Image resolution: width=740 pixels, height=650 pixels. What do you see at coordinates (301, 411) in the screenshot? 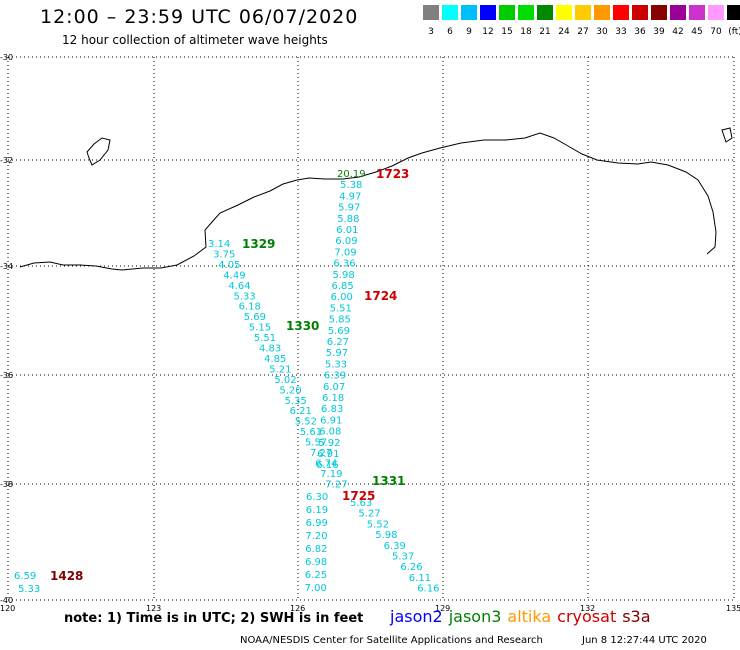
I see `jason3-swh-value: 6.21` at bounding box center [301, 411].